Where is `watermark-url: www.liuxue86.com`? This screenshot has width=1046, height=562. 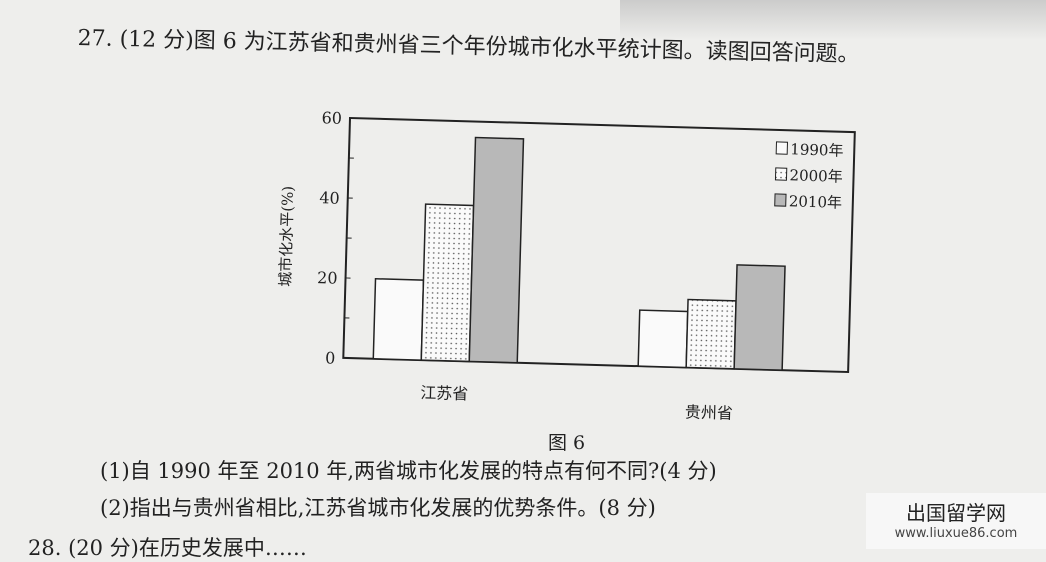
watermark-url: www.liuxue86.com is located at coordinates (956, 533).